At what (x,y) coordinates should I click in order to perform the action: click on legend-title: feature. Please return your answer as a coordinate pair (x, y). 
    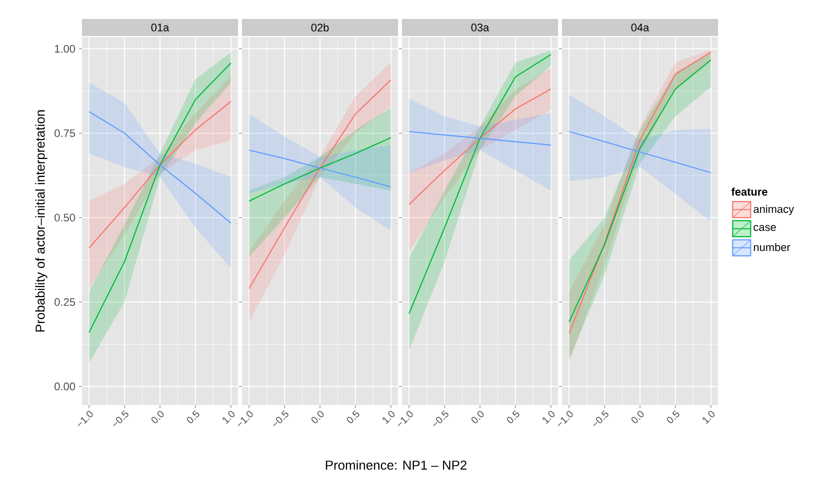
    Looking at the image, I should click on (749, 192).